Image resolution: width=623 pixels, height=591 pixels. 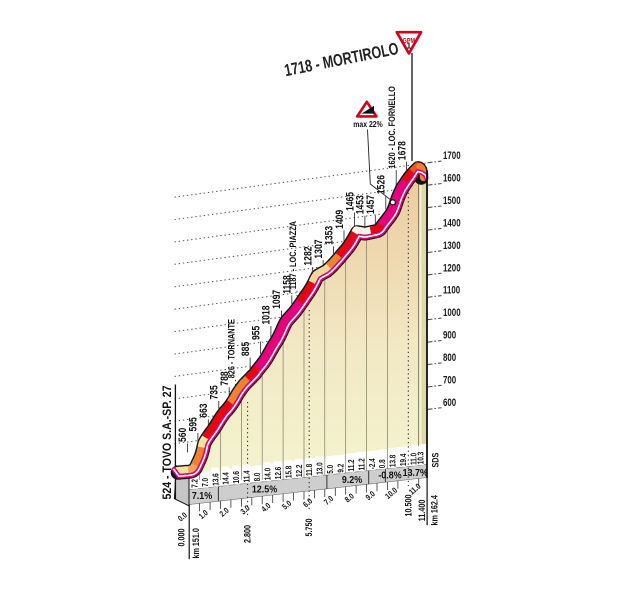 What do you see at coordinates (421, 458) in the screenshot?
I see `svg-text: 10.3` at bounding box center [421, 458].